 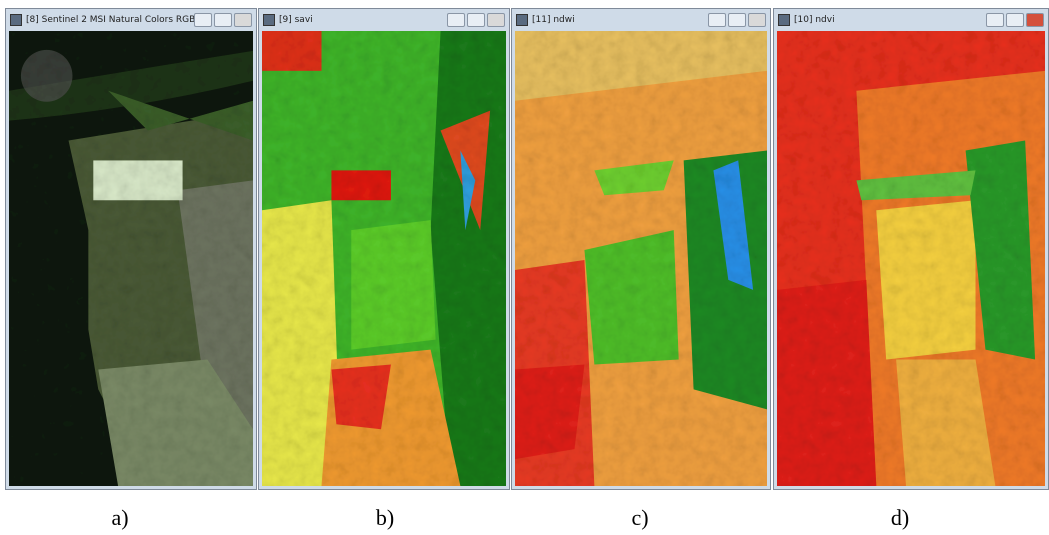 What do you see at coordinates (385, 517) in the screenshot?
I see `caption: b)` at bounding box center [385, 517].